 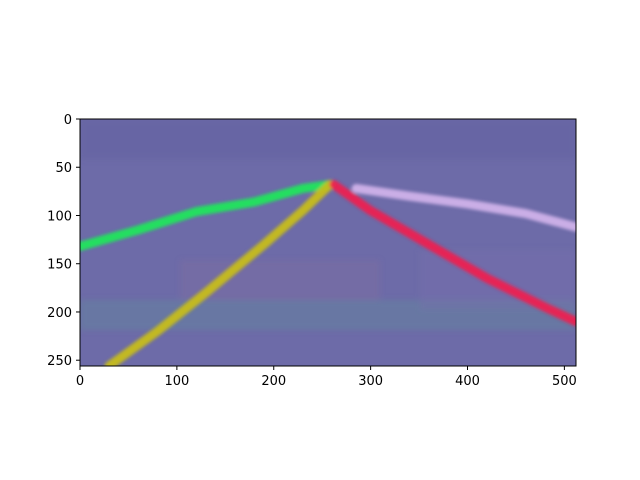 I want to click on y-tick-label: 200, so click(x=59, y=313).